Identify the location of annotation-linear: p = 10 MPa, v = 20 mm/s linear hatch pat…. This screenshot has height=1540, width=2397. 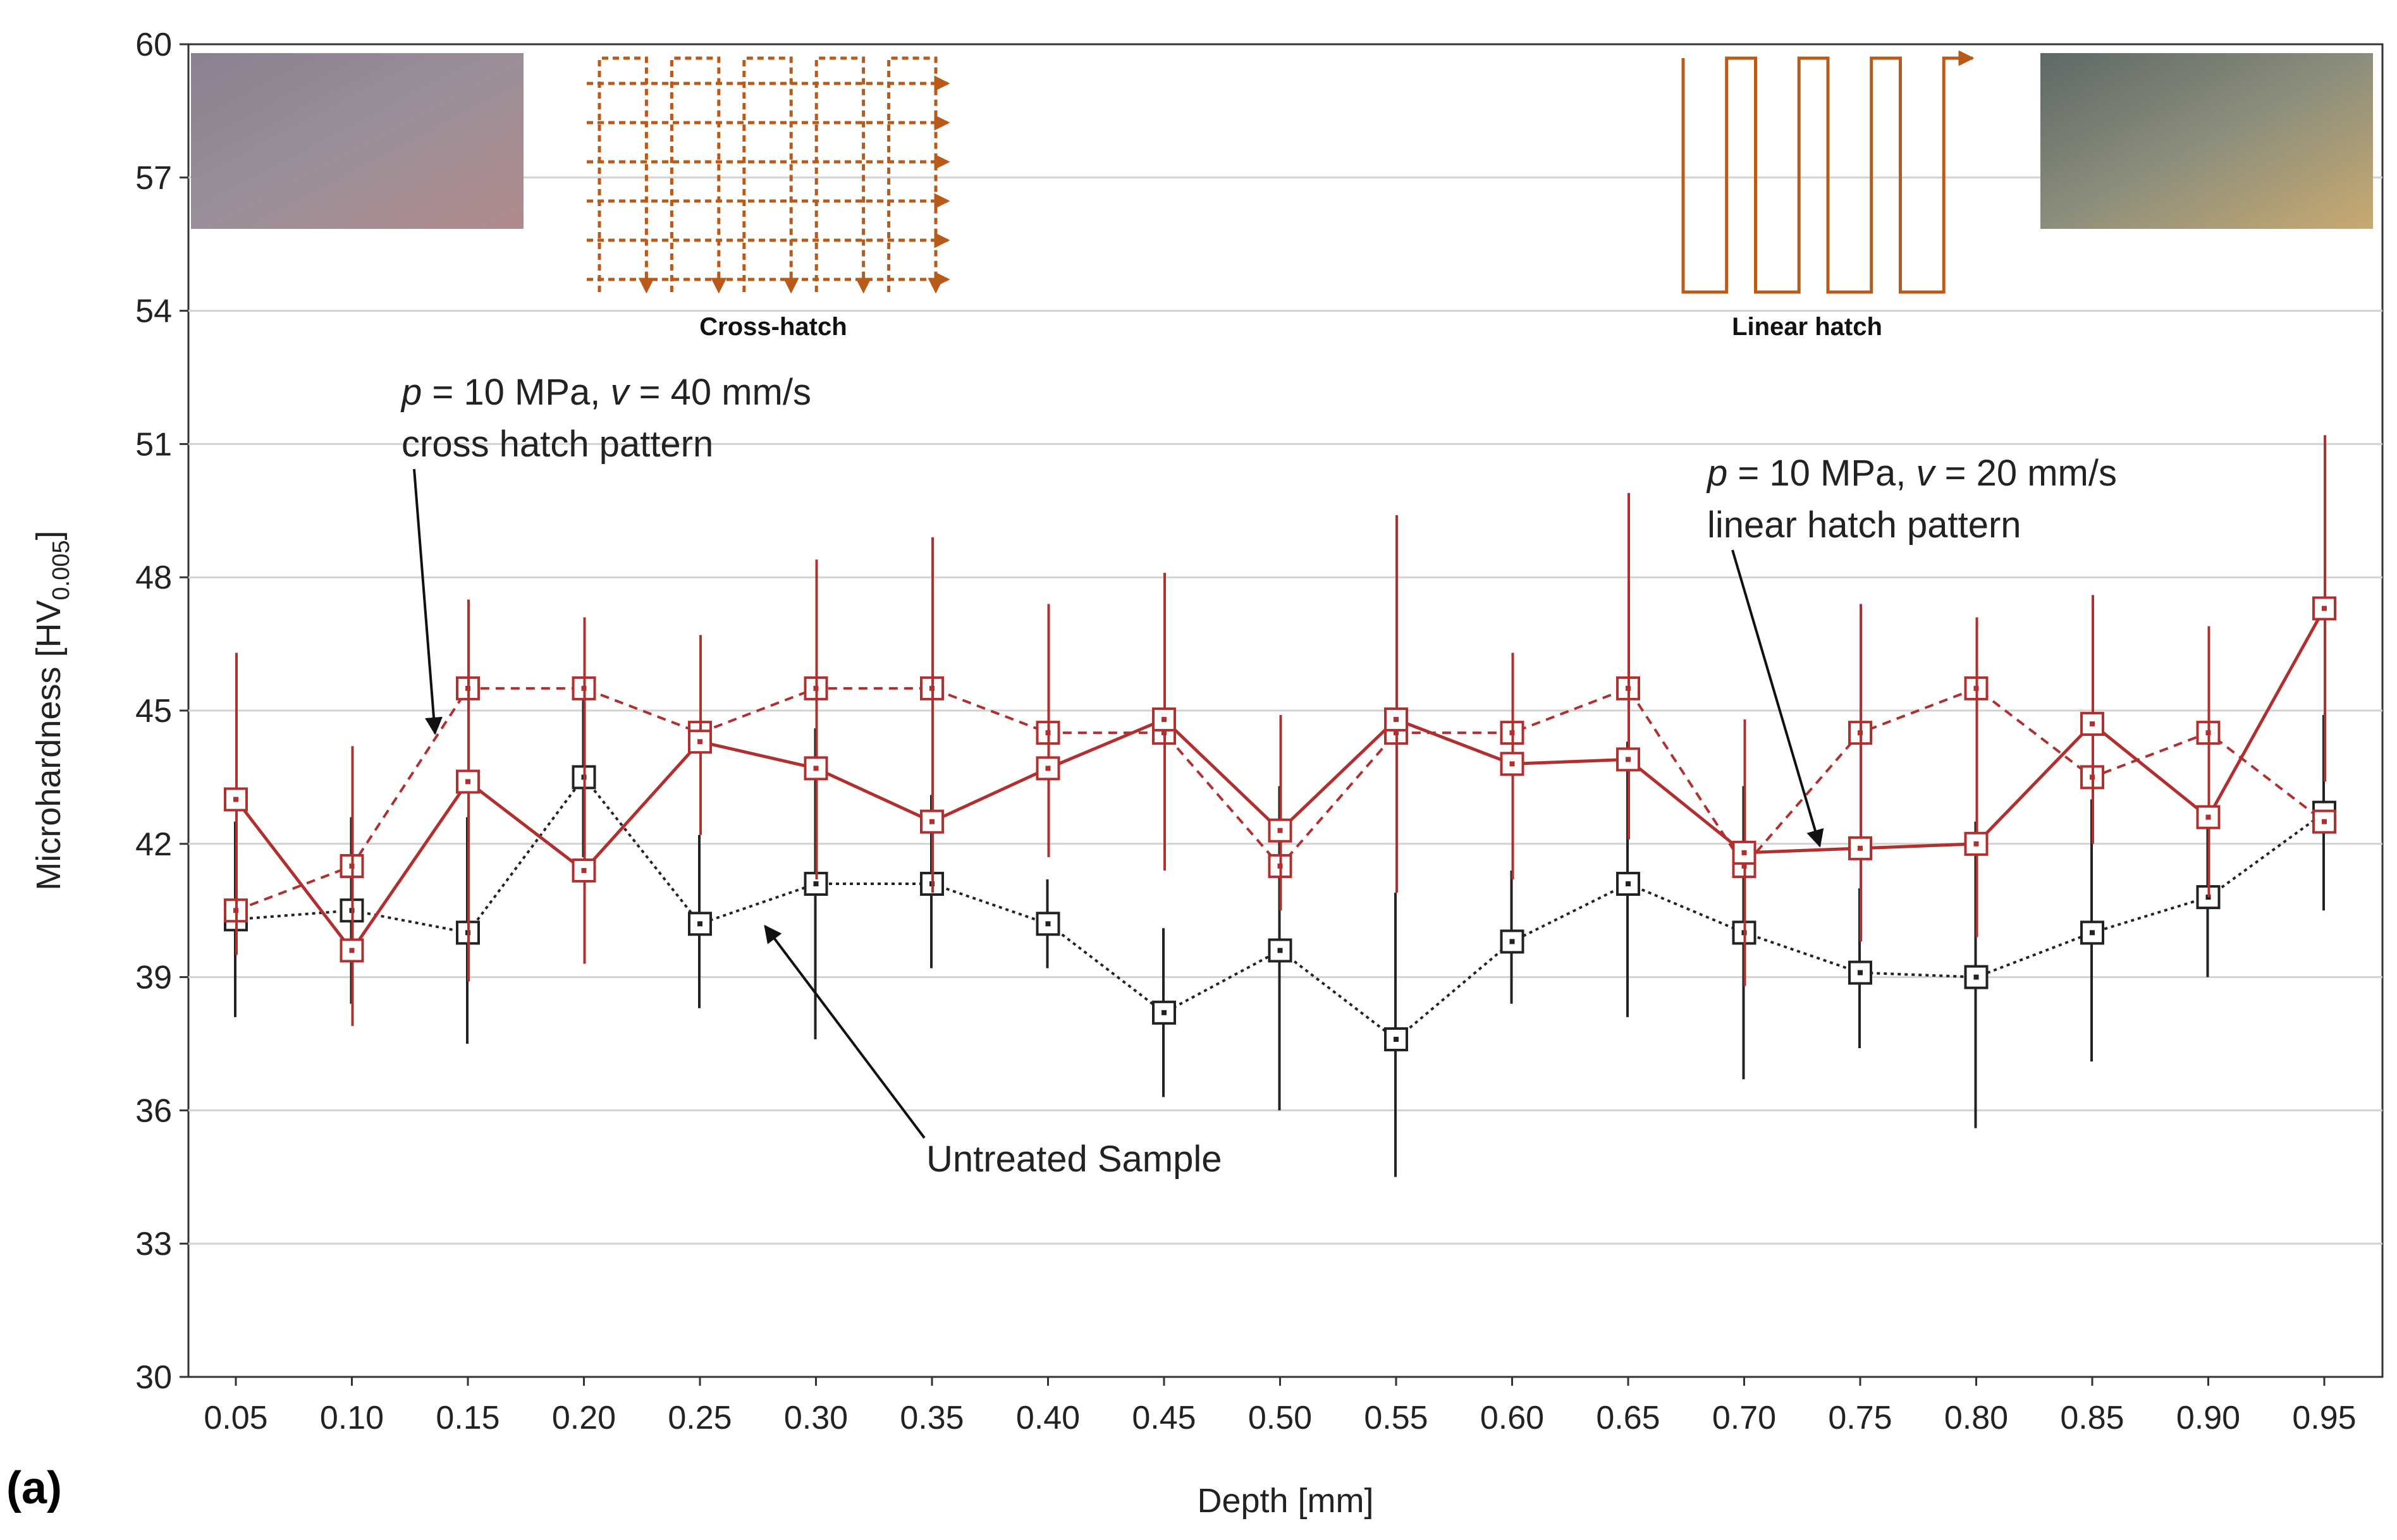
(1911, 650).